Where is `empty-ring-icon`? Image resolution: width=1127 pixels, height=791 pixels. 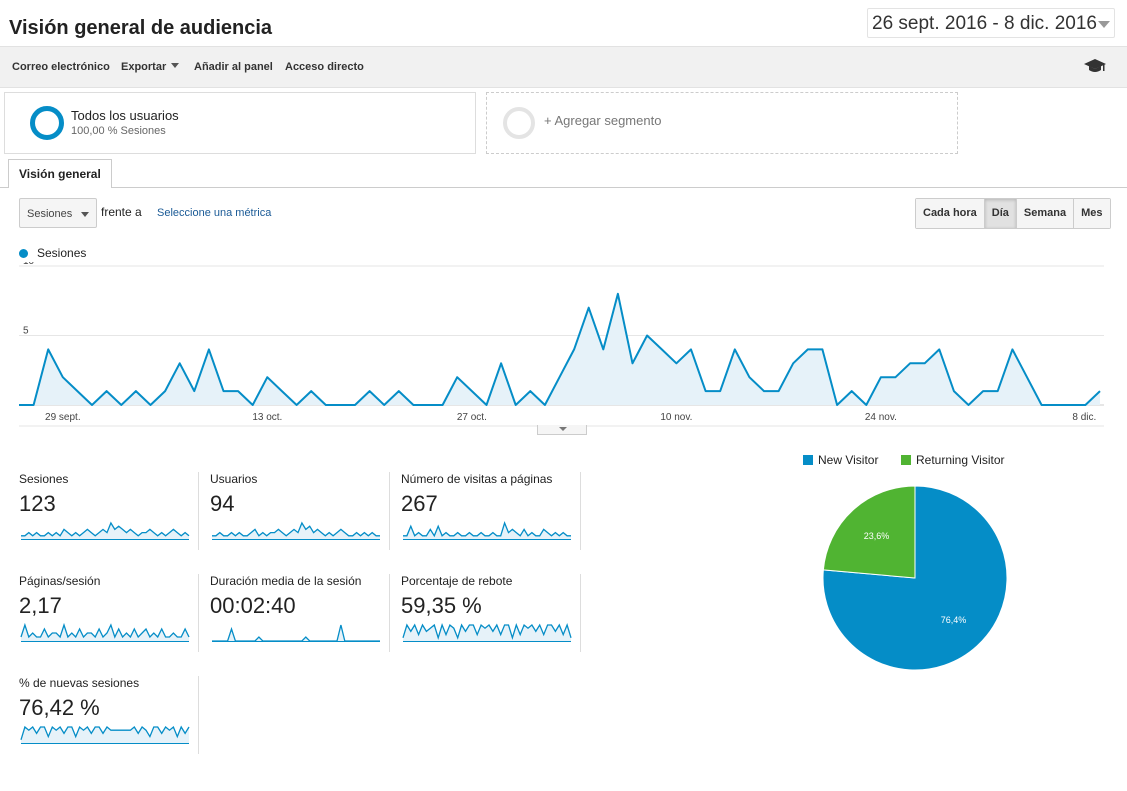
empty-ring-icon is located at coordinates (519, 123).